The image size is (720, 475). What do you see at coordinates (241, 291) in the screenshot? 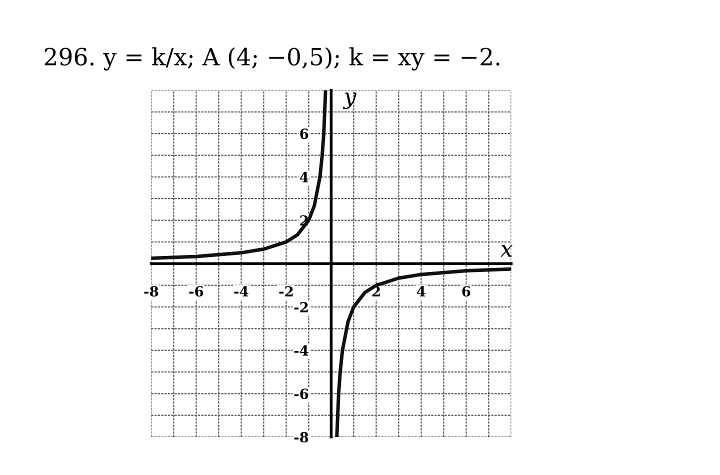
I see `x-tick-label: -4` at bounding box center [241, 291].